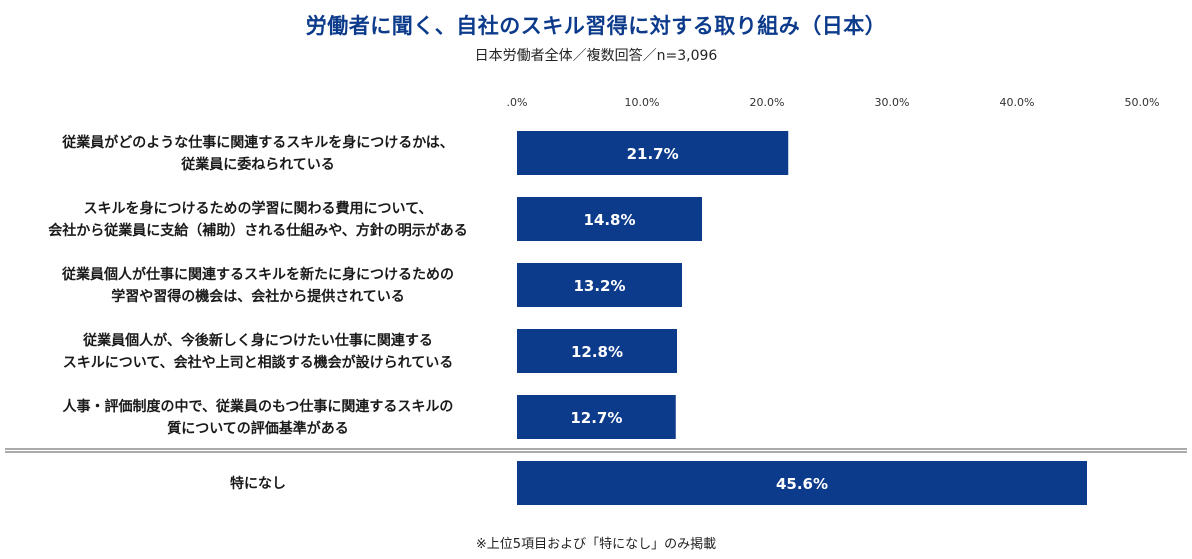  I want to click on x-tick-label: 50.0%, so click(1142, 102).